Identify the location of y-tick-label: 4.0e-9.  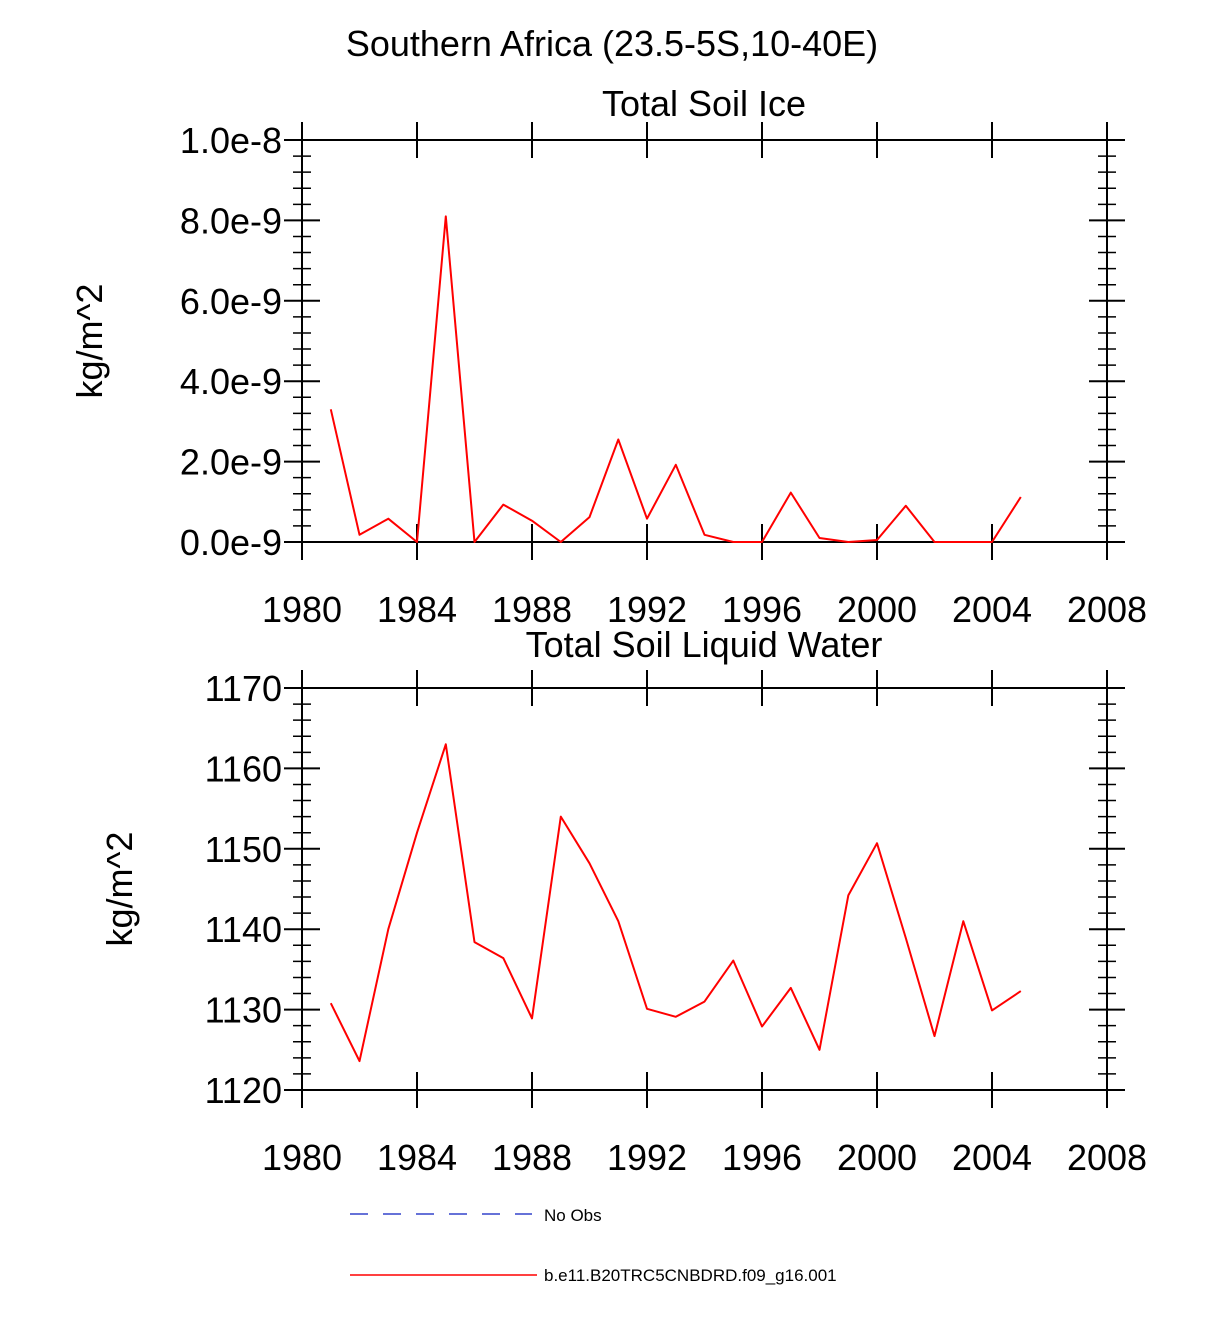
(231, 381).